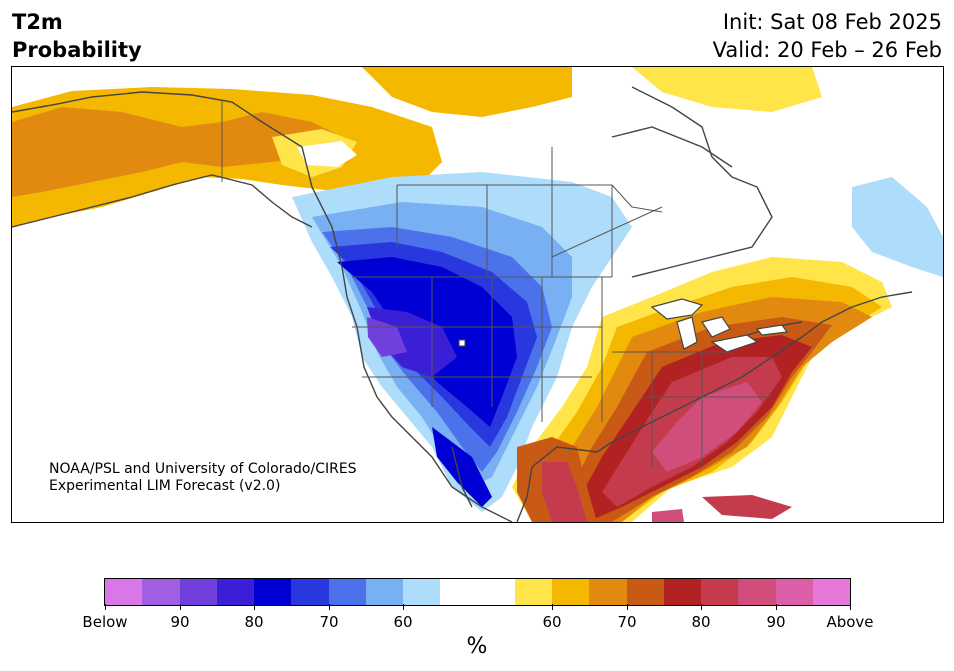 The width and height of the screenshot is (954, 671). What do you see at coordinates (77, 50) in the screenshot?
I see `metric-label: Probability` at bounding box center [77, 50].